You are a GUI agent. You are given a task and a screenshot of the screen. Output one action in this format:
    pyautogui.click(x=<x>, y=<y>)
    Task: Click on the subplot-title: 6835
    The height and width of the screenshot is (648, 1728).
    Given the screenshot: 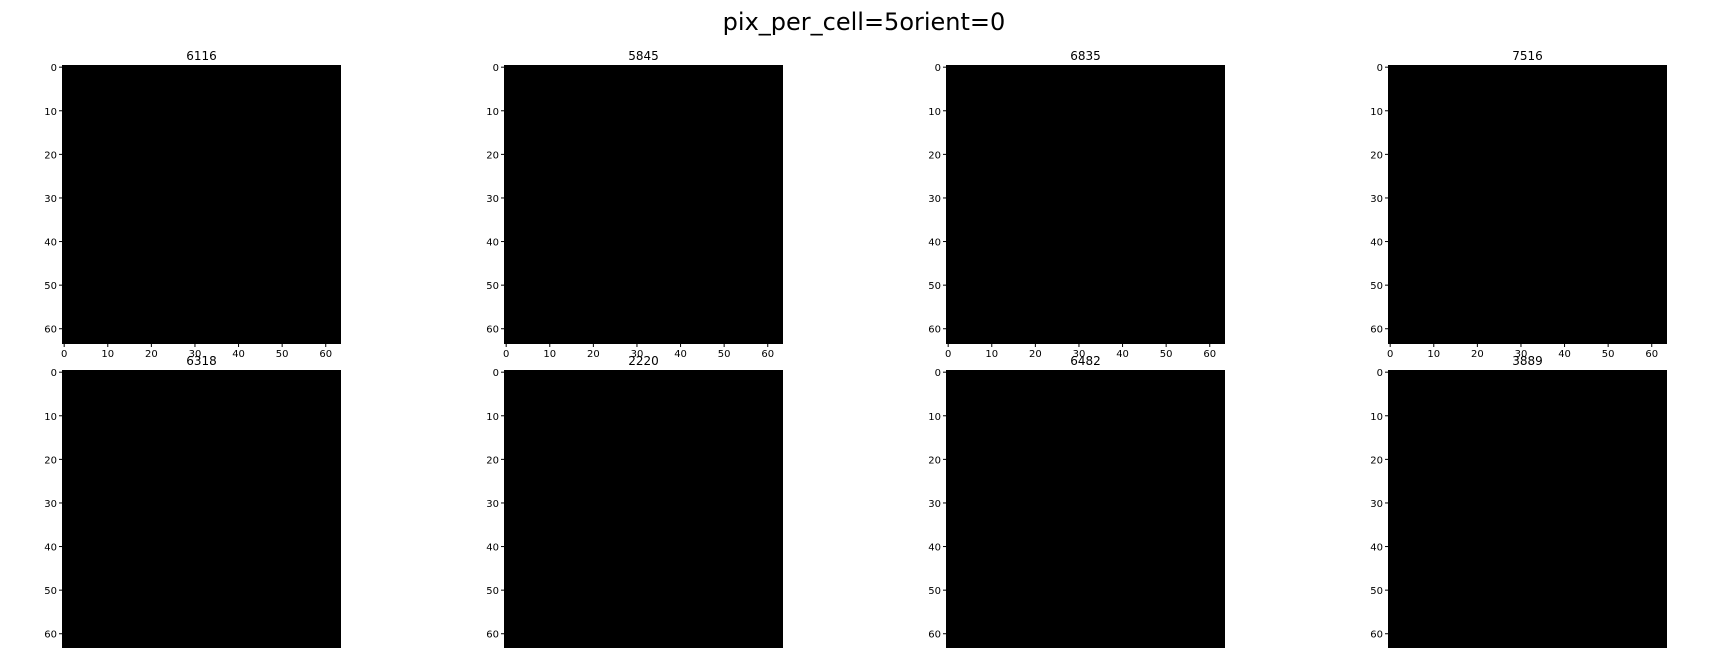 What is the action you would take?
    pyautogui.click(x=1085, y=56)
    